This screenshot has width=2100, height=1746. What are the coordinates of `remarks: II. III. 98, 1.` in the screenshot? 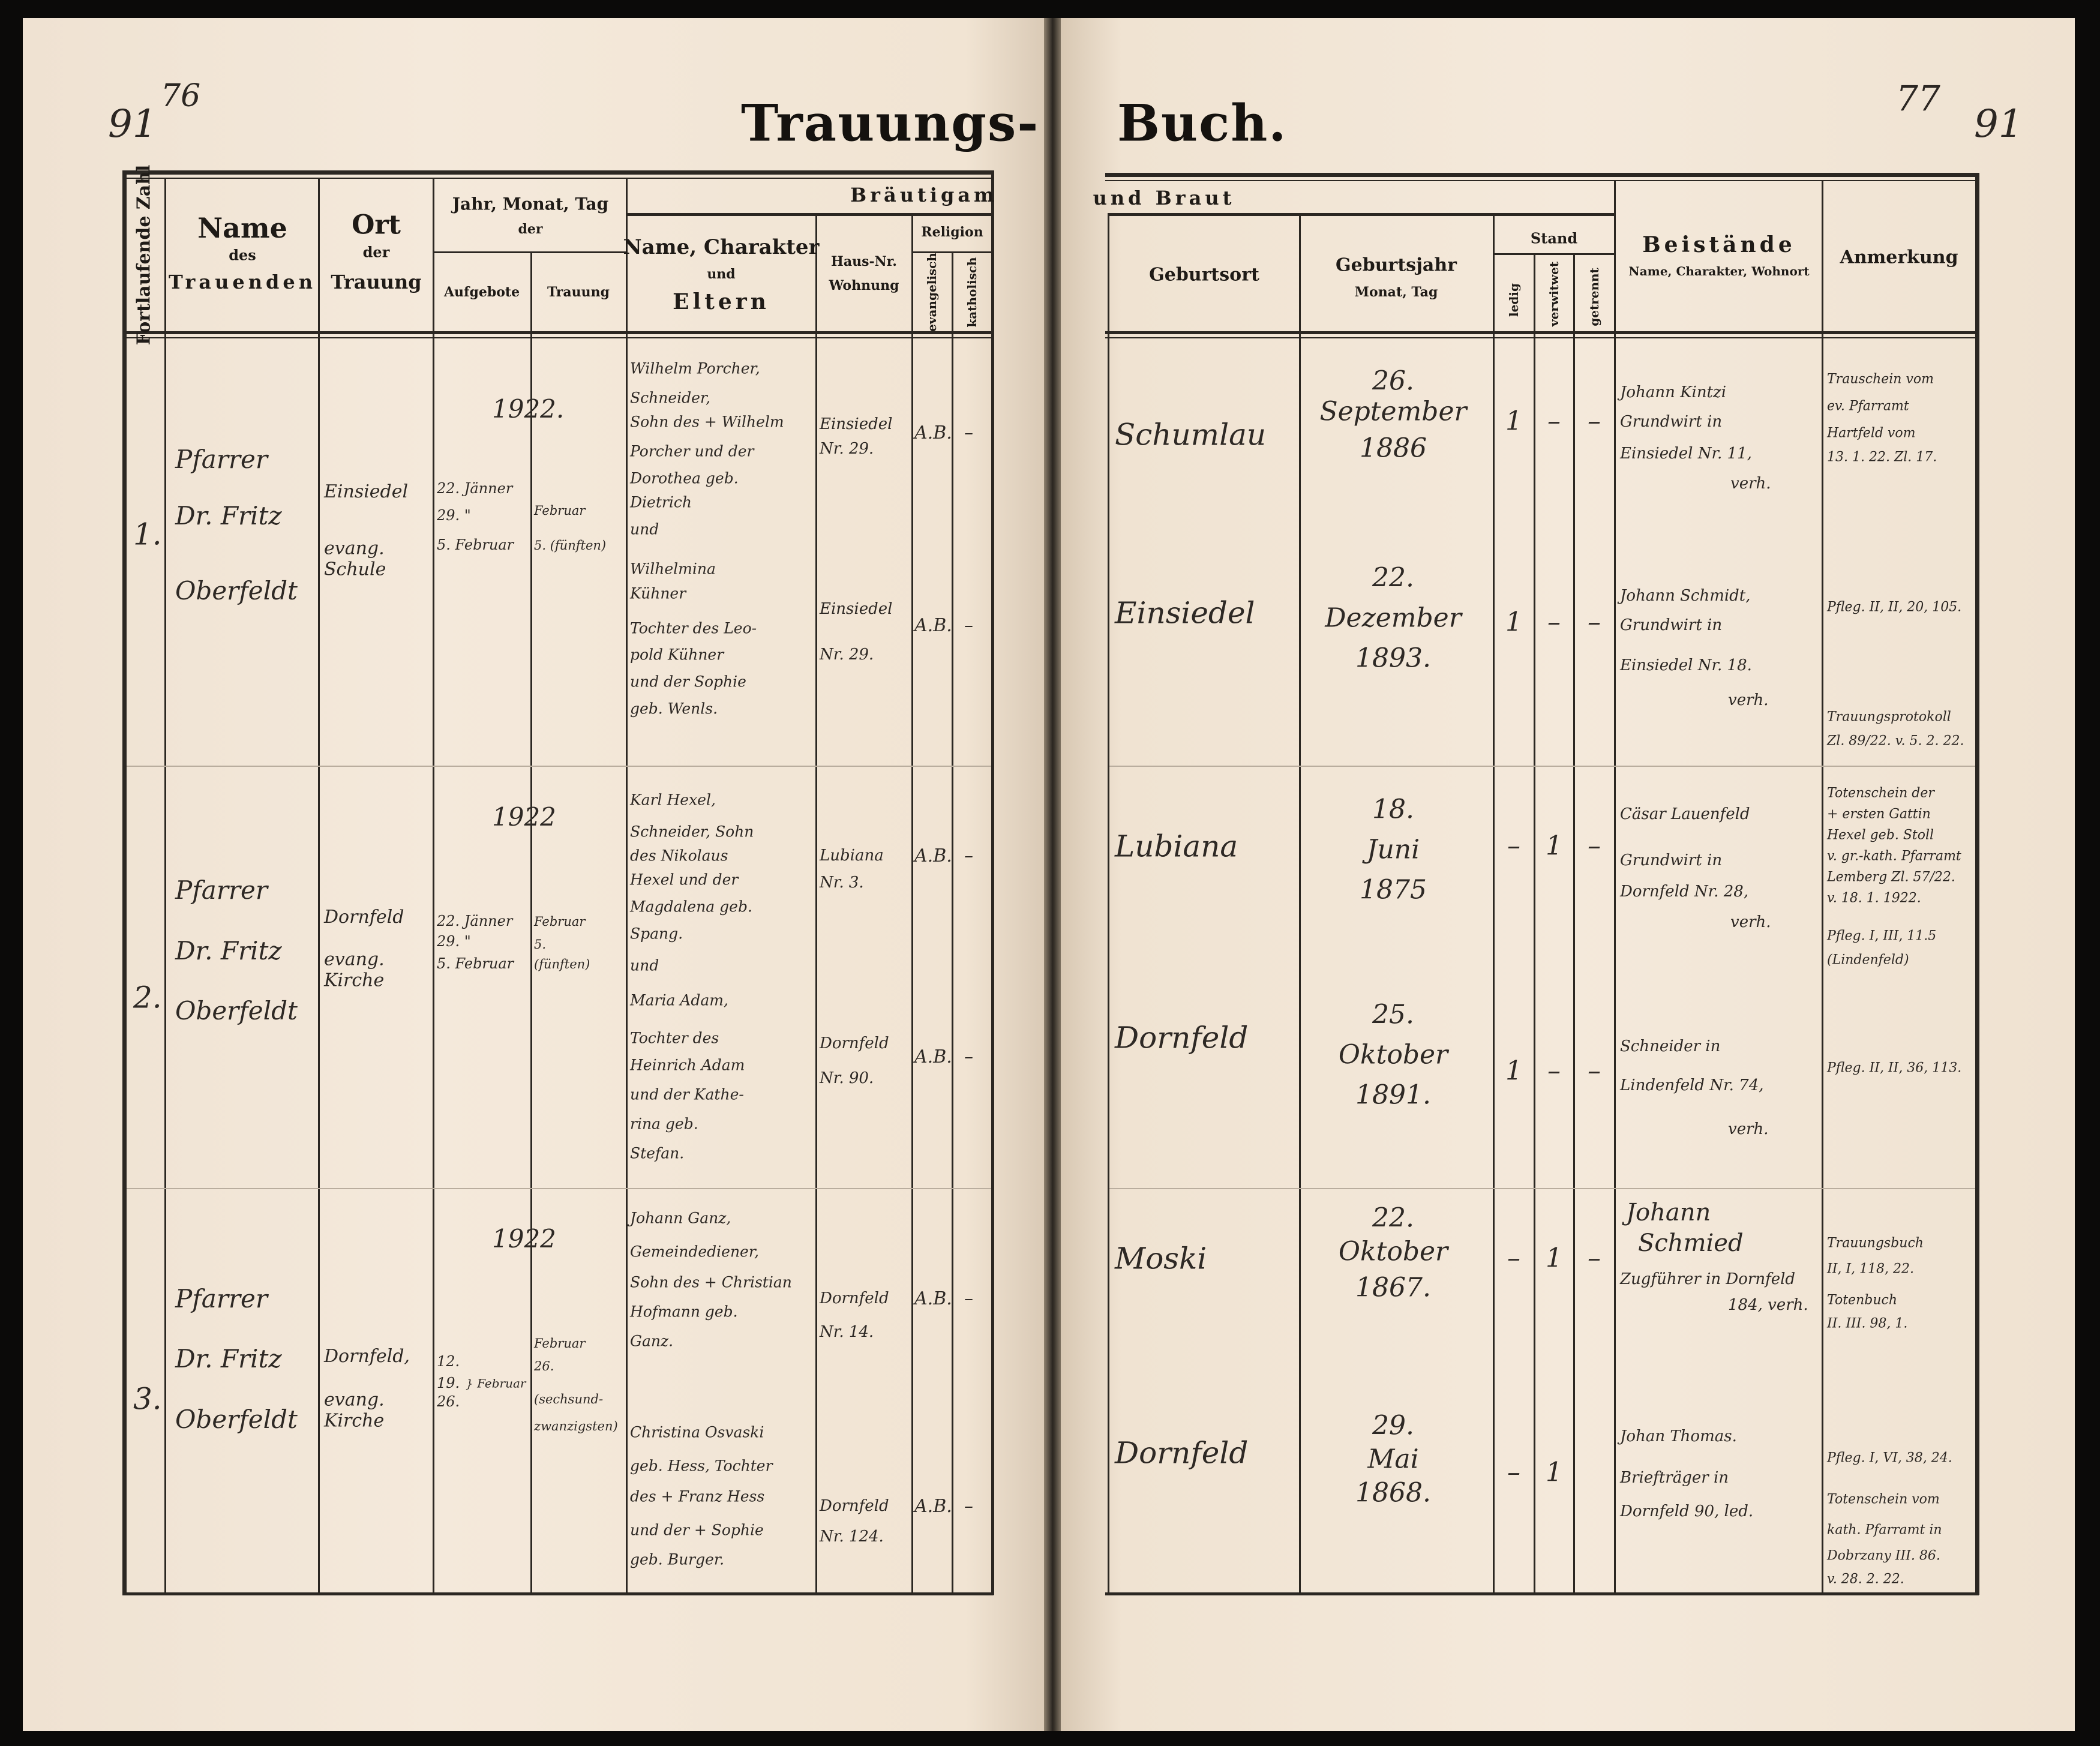 It's located at (1867, 1323).